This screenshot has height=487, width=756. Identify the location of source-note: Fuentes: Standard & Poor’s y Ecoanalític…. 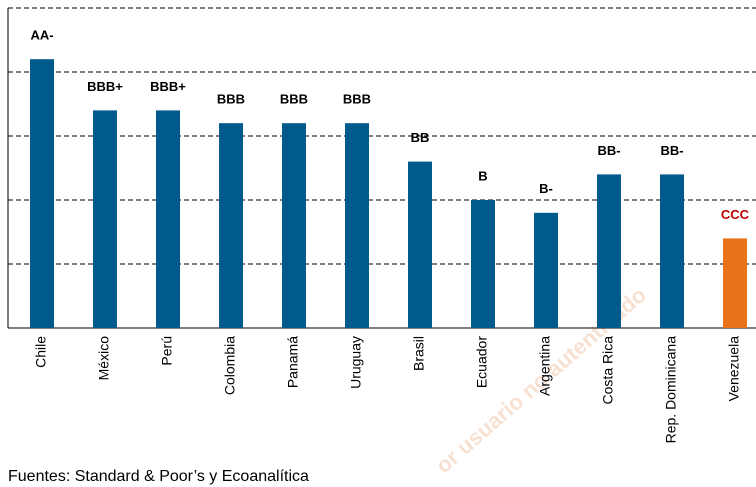
(158, 476).